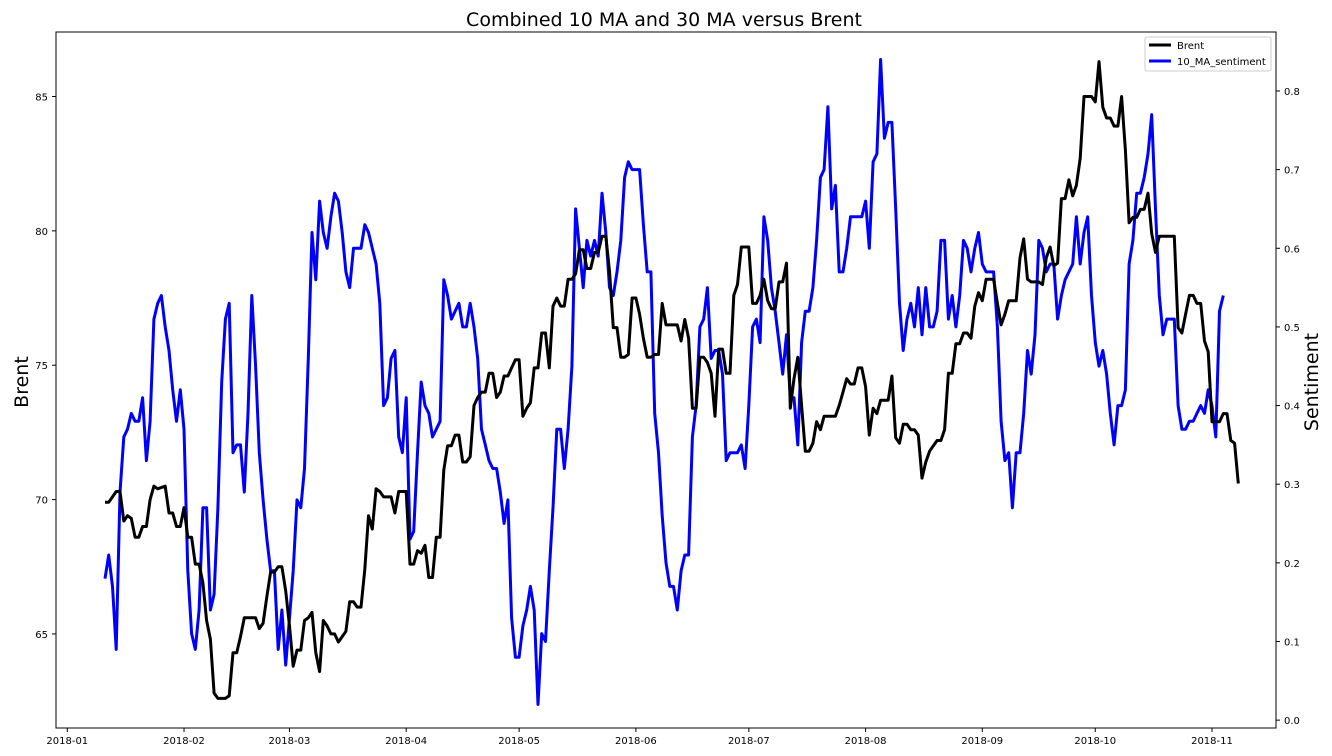 This screenshot has width=1332, height=756. I want to click on x-tick-label: 2018-08, so click(866, 741).